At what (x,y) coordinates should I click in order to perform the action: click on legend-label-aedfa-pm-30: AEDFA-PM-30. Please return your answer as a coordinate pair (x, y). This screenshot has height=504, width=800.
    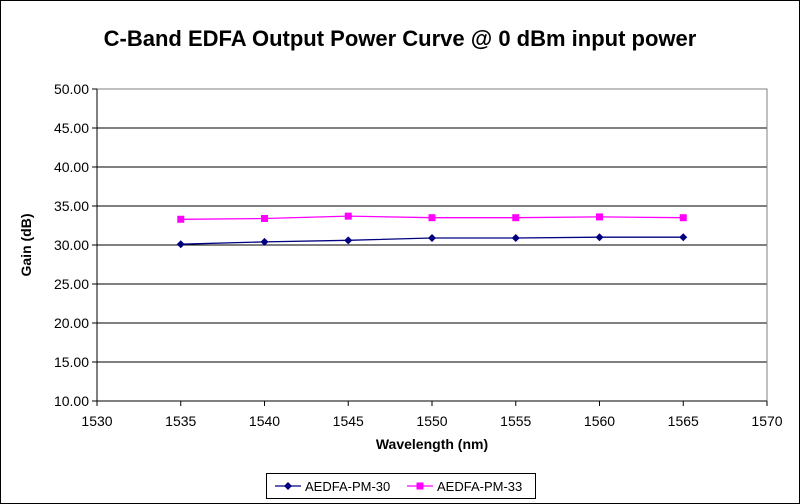
    Looking at the image, I should click on (348, 486).